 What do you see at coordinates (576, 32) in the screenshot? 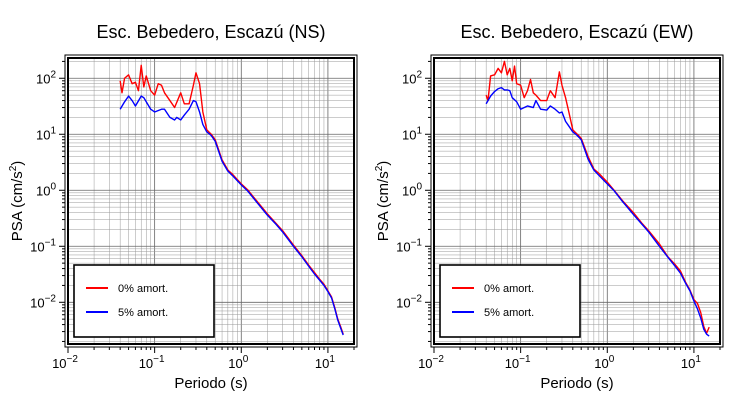
I see `chart-title: Esc. Bebedero, Escazú (EW)` at bounding box center [576, 32].